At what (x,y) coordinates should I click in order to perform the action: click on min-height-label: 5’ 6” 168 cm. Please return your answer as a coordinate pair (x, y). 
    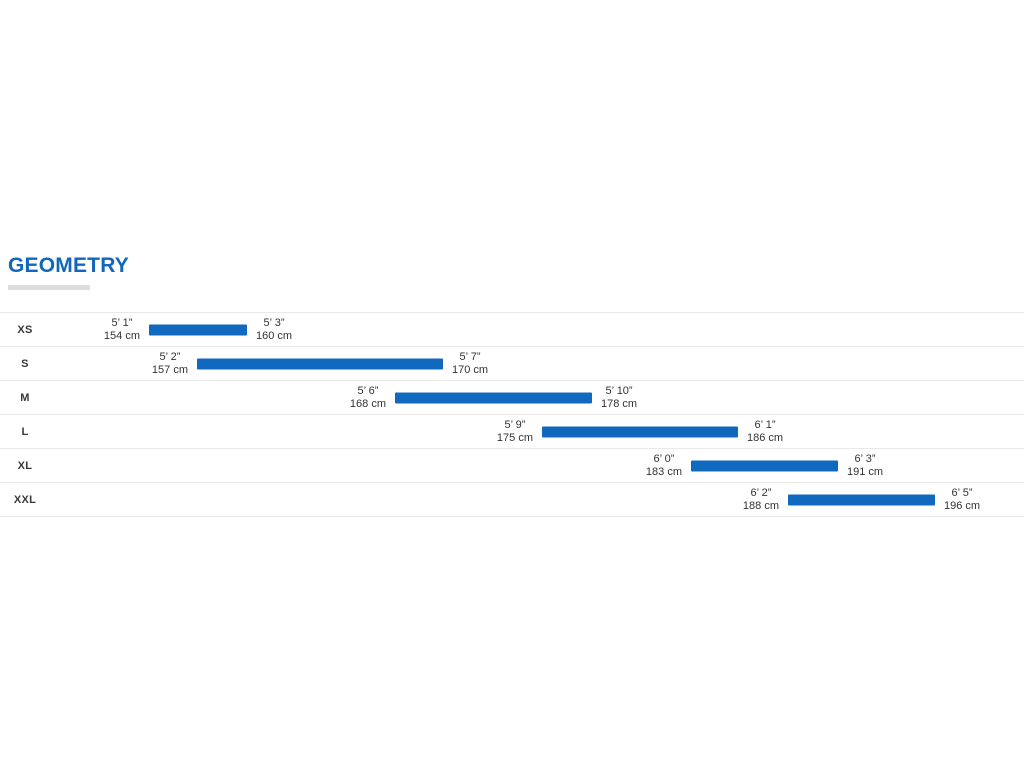
    Looking at the image, I should click on (368, 398).